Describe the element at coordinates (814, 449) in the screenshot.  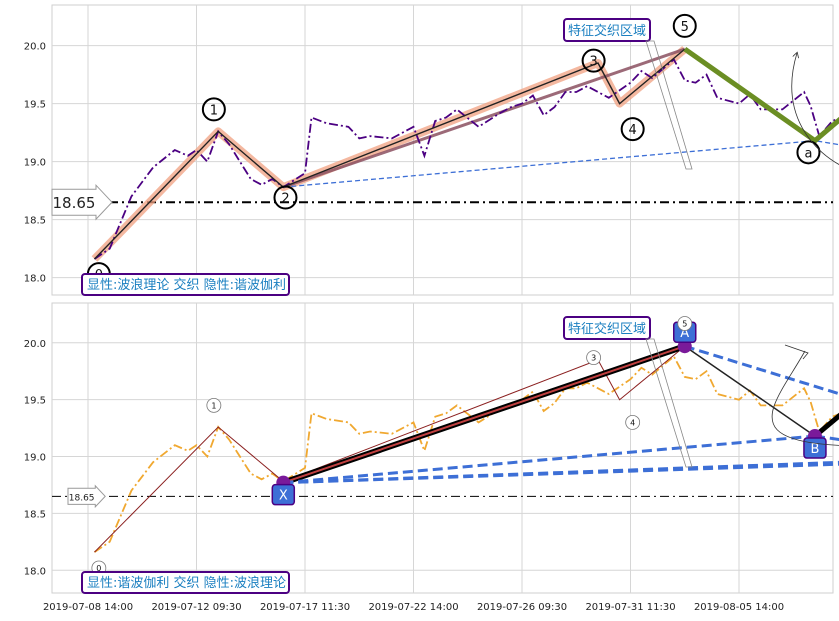
I see `xabcd-label: B` at that location.